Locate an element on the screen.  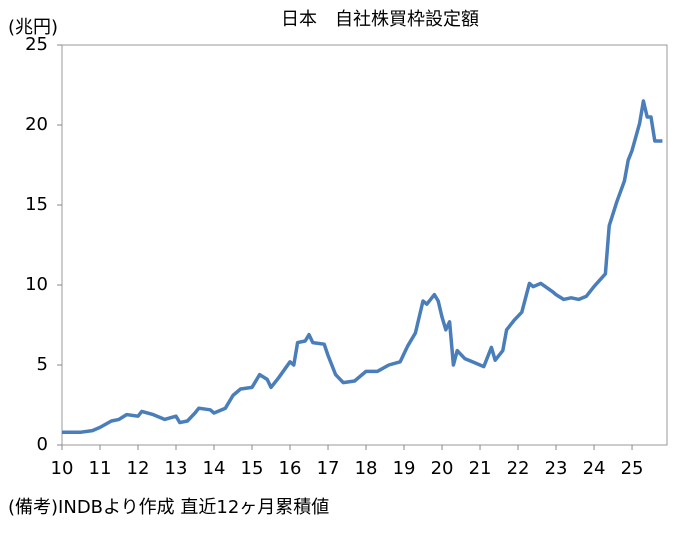
x-tick-label: 11 is located at coordinates (100, 468).